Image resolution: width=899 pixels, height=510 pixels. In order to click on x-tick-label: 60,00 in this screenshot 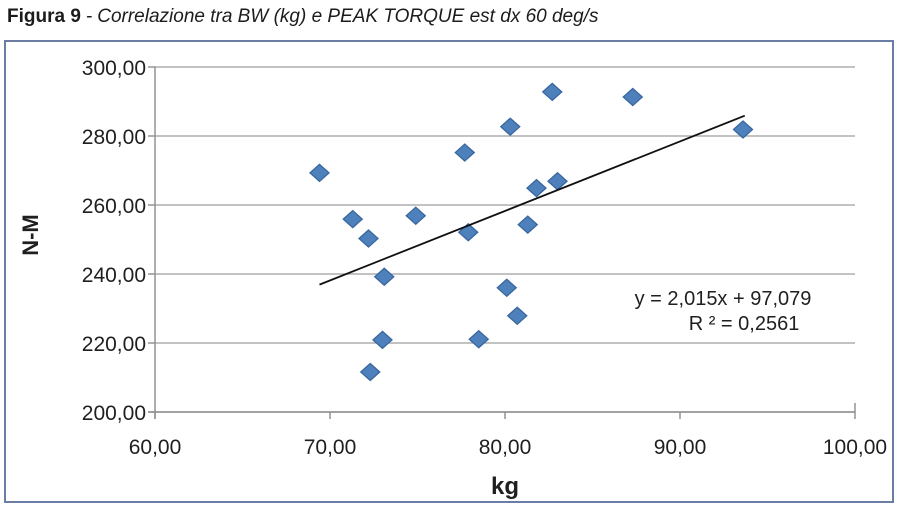, I will do `click(155, 447)`.